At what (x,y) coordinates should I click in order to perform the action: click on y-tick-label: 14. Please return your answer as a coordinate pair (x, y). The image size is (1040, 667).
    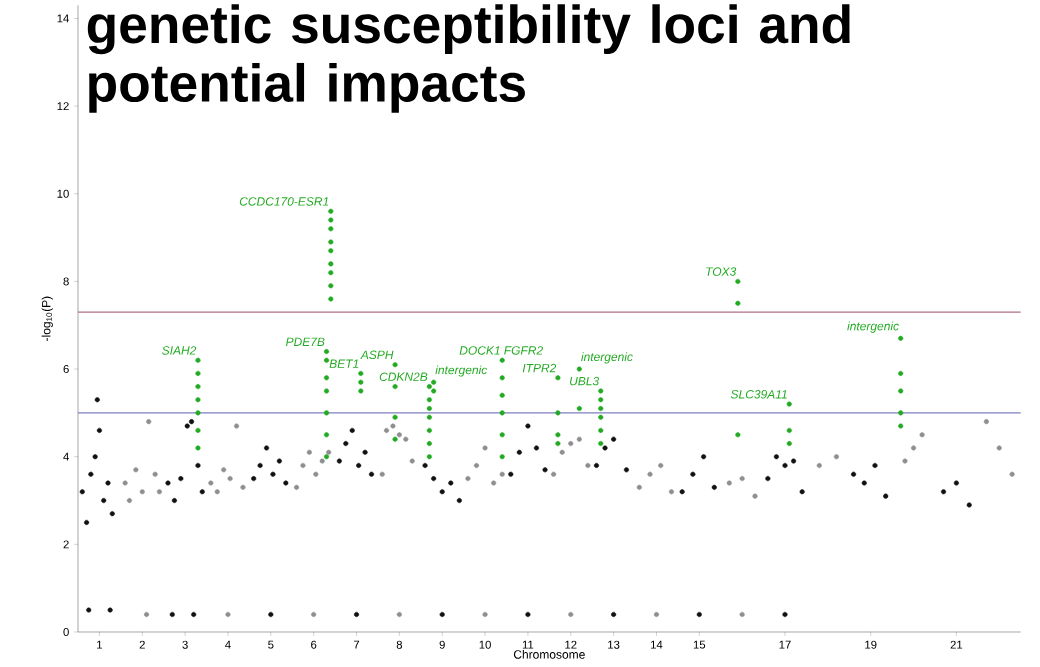
    Looking at the image, I should click on (63, 18).